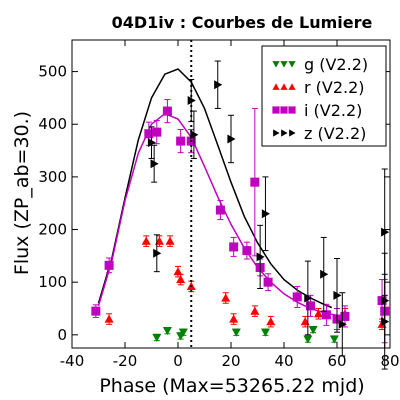  What do you see at coordinates (52, 230) in the screenshot?
I see `y-tick-label: 200` at bounding box center [52, 230].